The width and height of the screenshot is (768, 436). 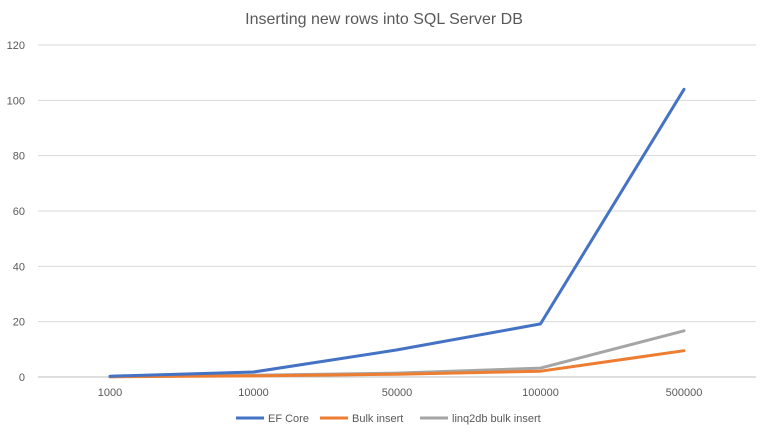 I want to click on legend-label: EF Core, so click(x=288, y=419).